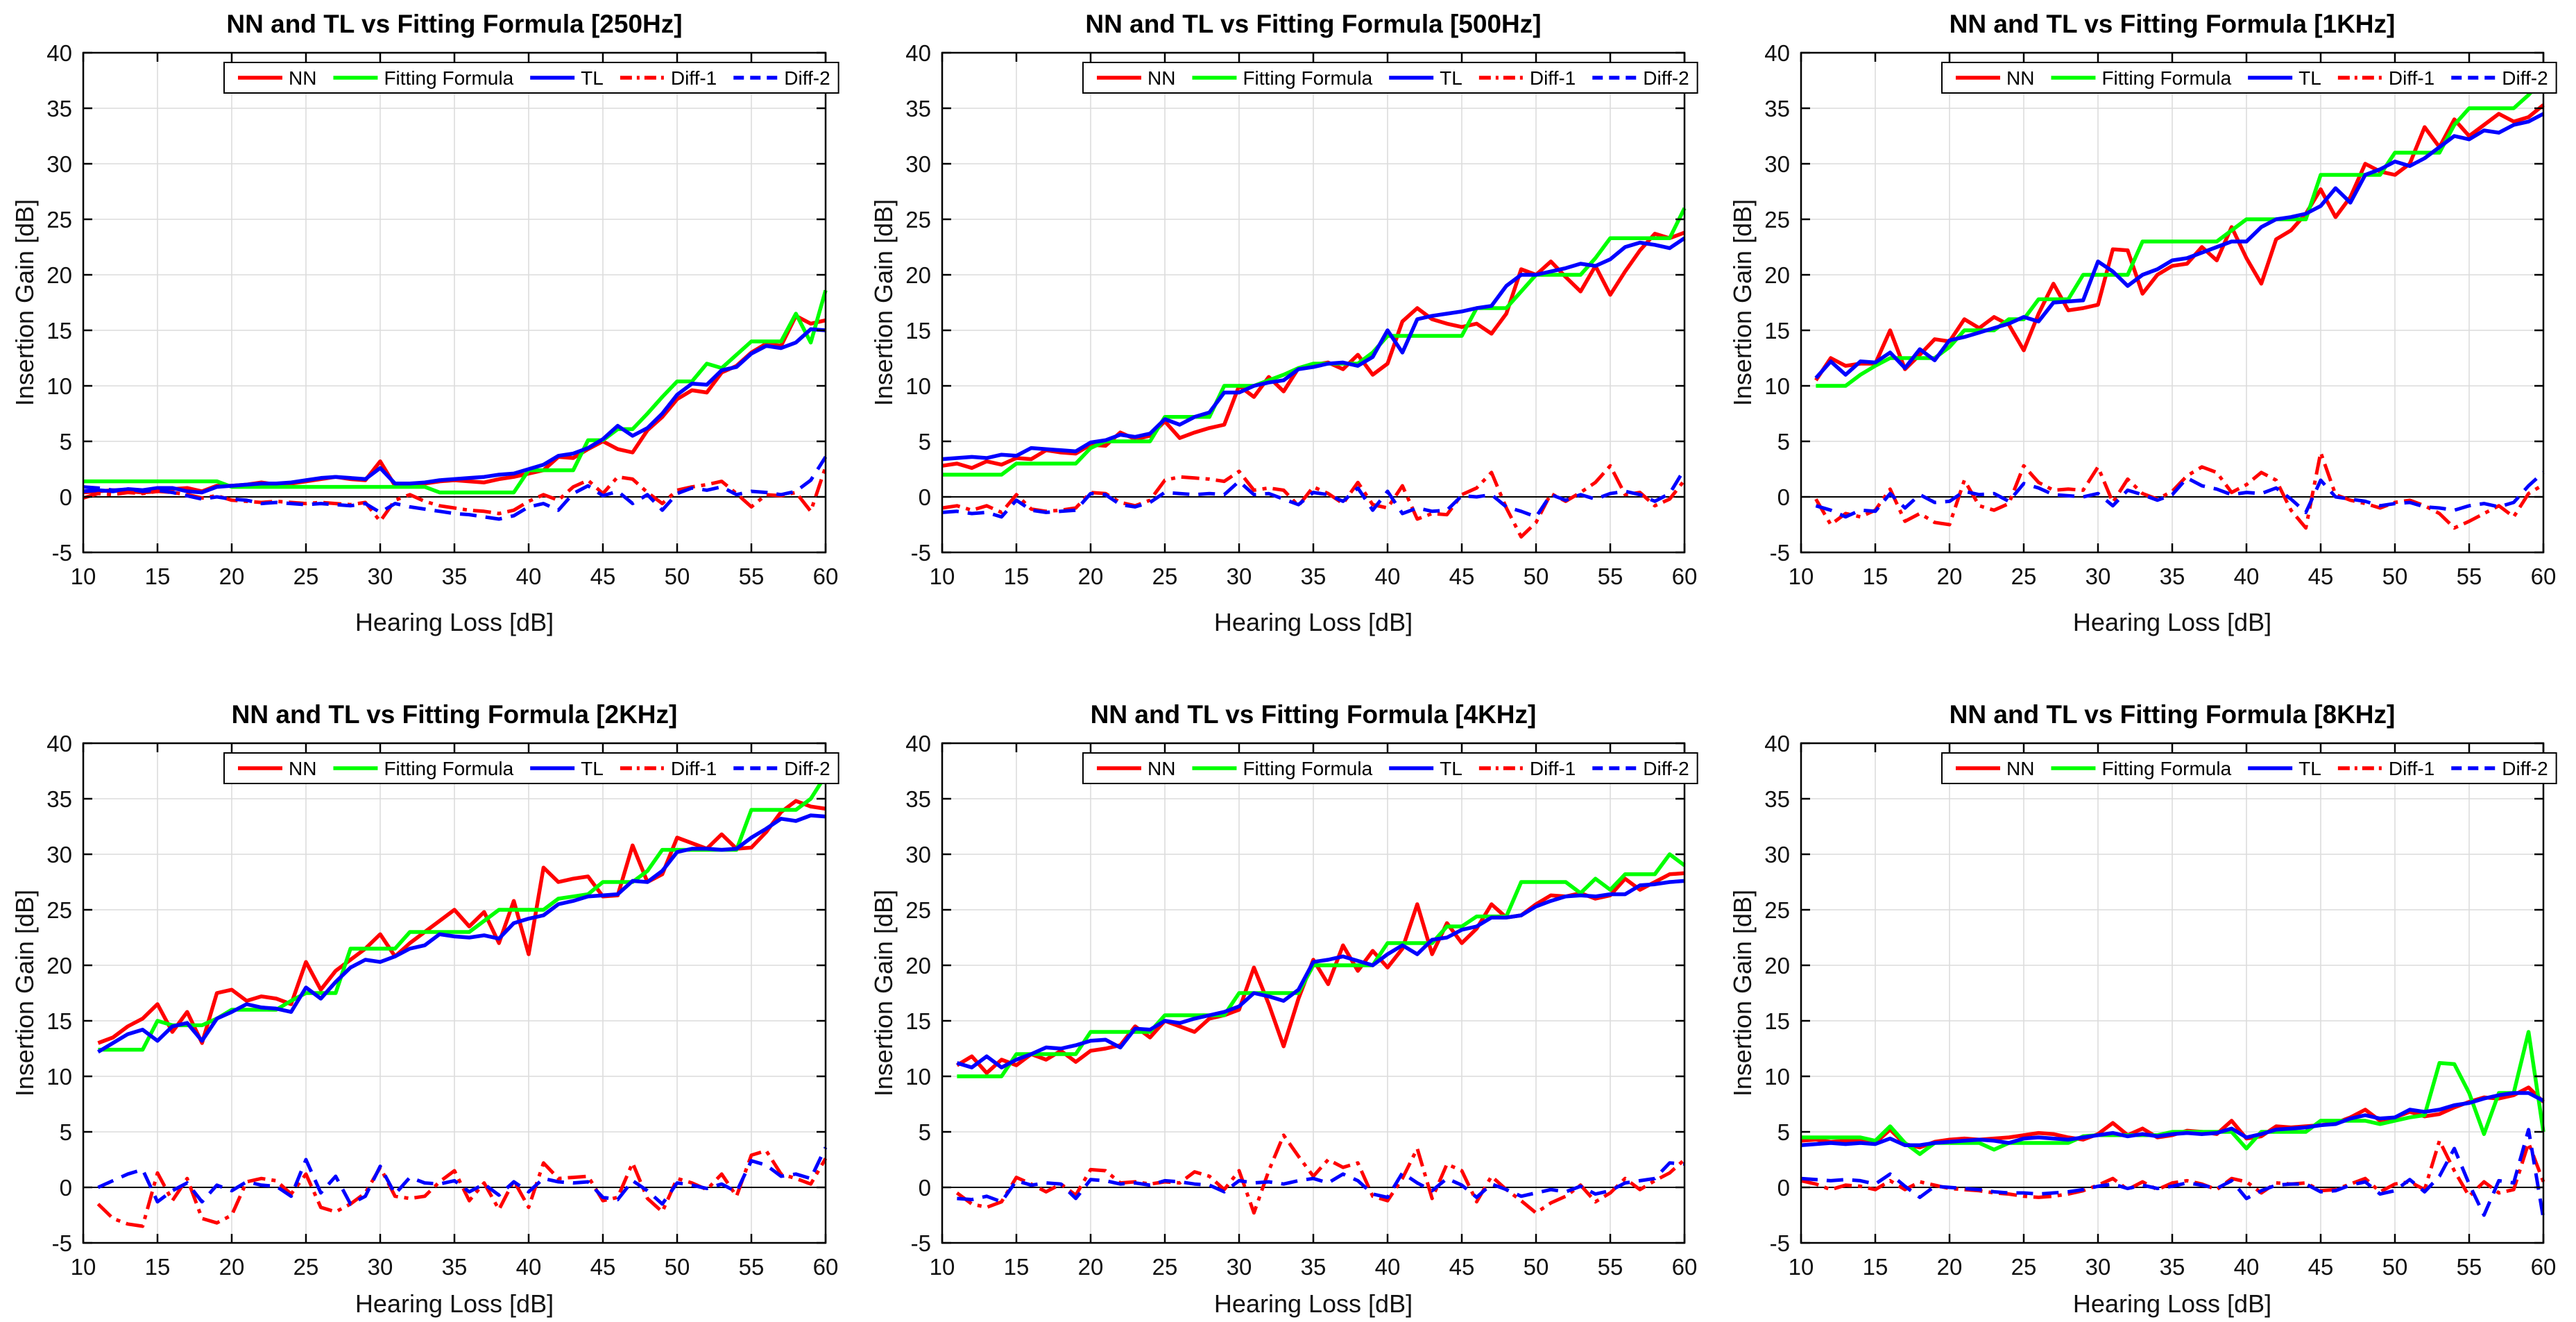 This screenshot has width=2576, height=1322. What do you see at coordinates (454, 24) in the screenshot?
I see `chart-title: NN and TL vs Fitting Formula [250Hz]` at bounding box center [454, 24].